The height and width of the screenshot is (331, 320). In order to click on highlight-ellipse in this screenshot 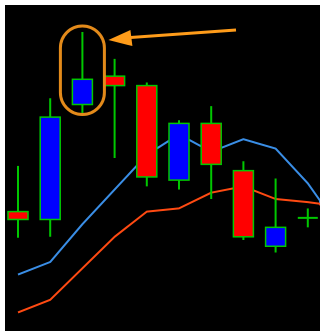, I will do `click(82, 70)`.